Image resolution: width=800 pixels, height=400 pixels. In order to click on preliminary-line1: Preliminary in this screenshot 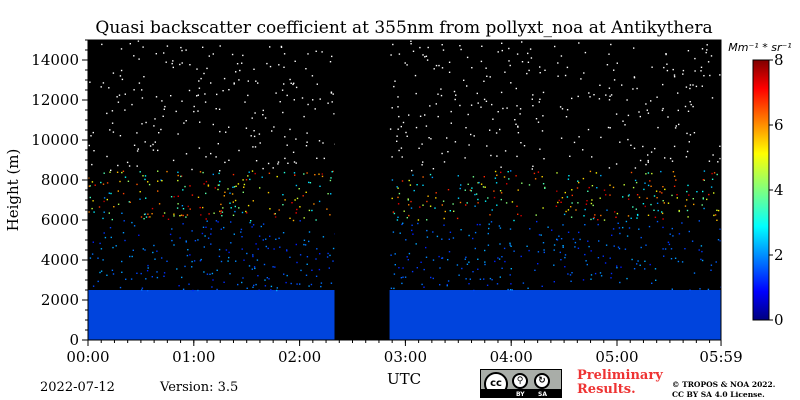, I will do `click(620, 375)`.